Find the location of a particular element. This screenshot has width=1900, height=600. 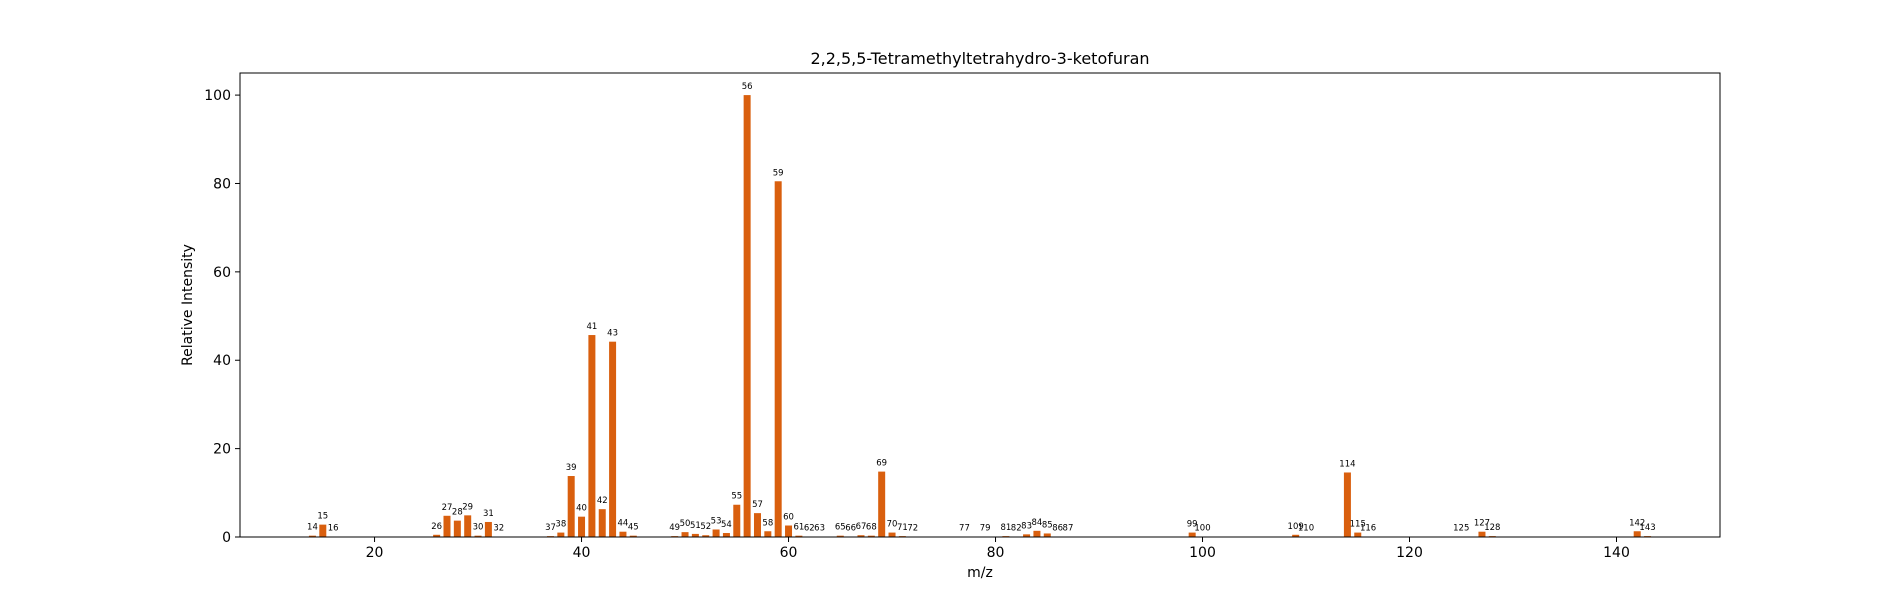

peak-label: 37 is located at coordinates (550, 528).